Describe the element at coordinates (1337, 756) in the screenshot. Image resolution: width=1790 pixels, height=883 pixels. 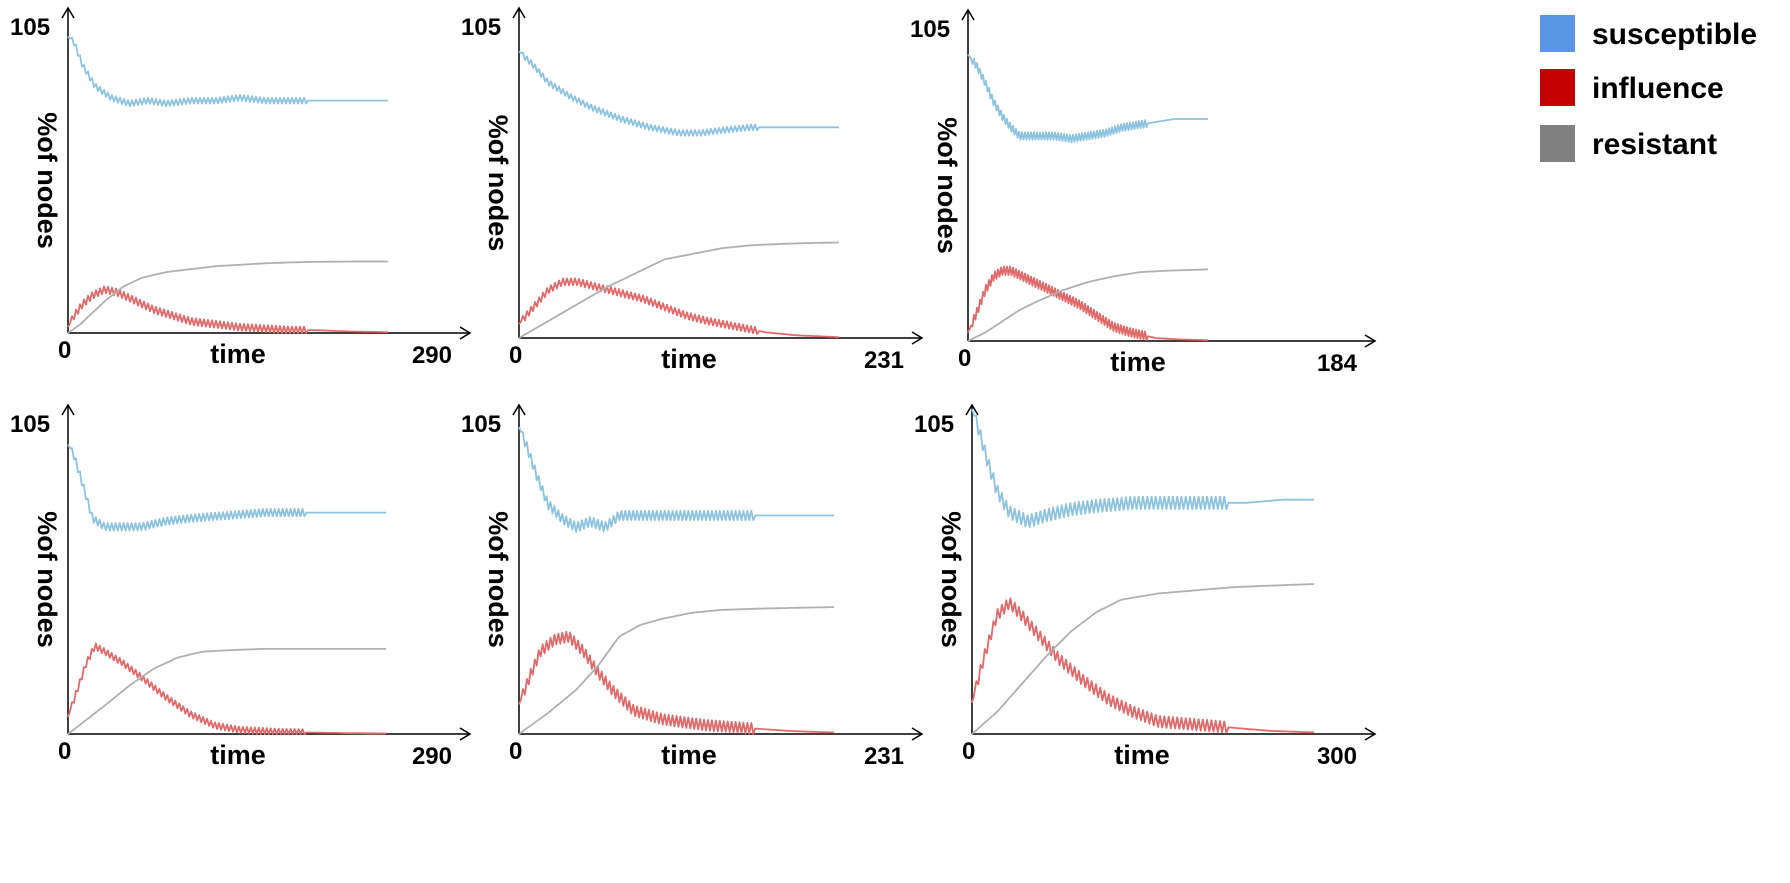
I see `x-tick-label-max: 300` at that location.